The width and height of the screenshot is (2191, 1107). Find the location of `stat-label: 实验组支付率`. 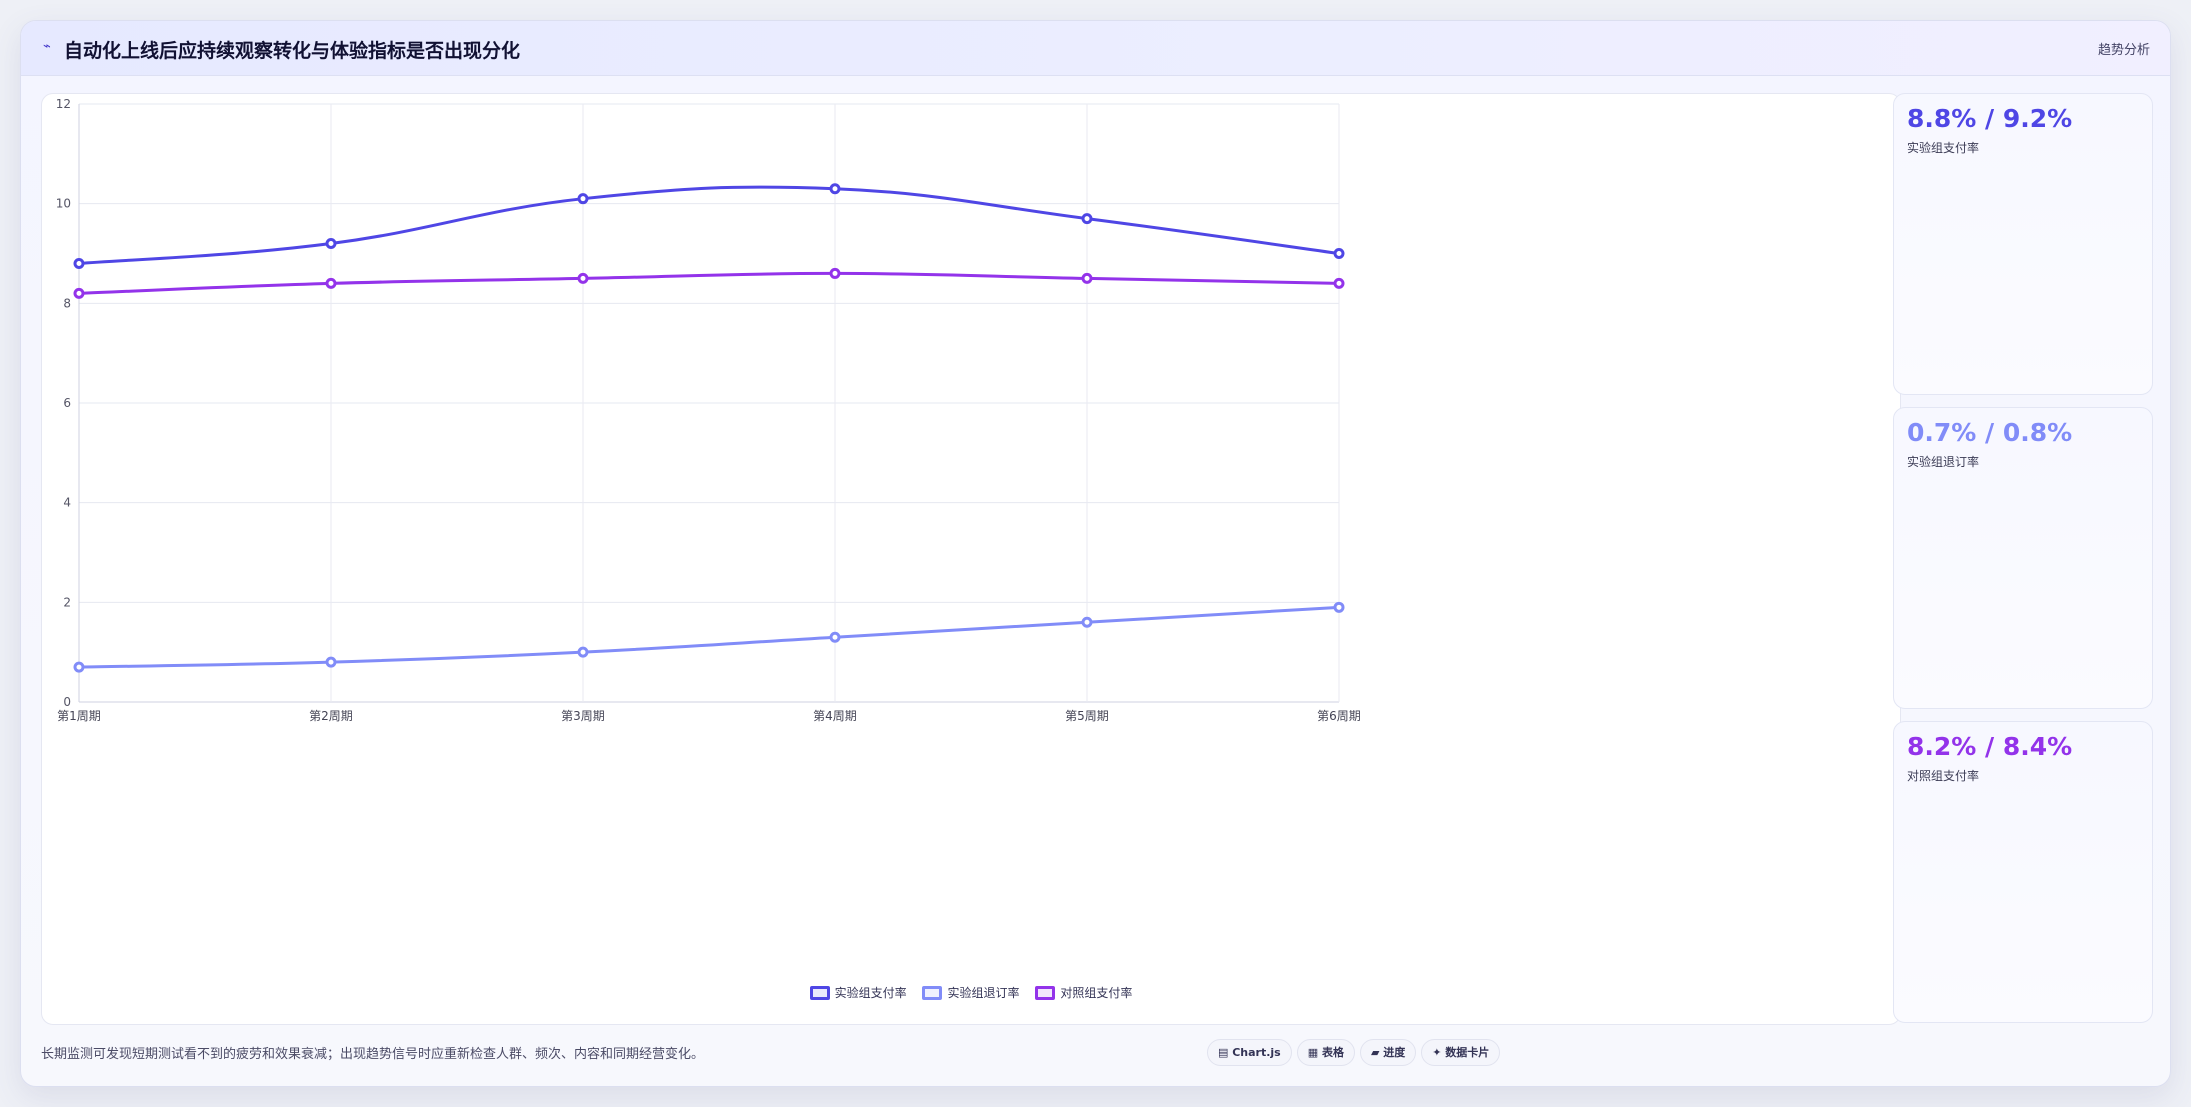

stat-label: 实验组支付率 is located at coordinates (1943, 148).